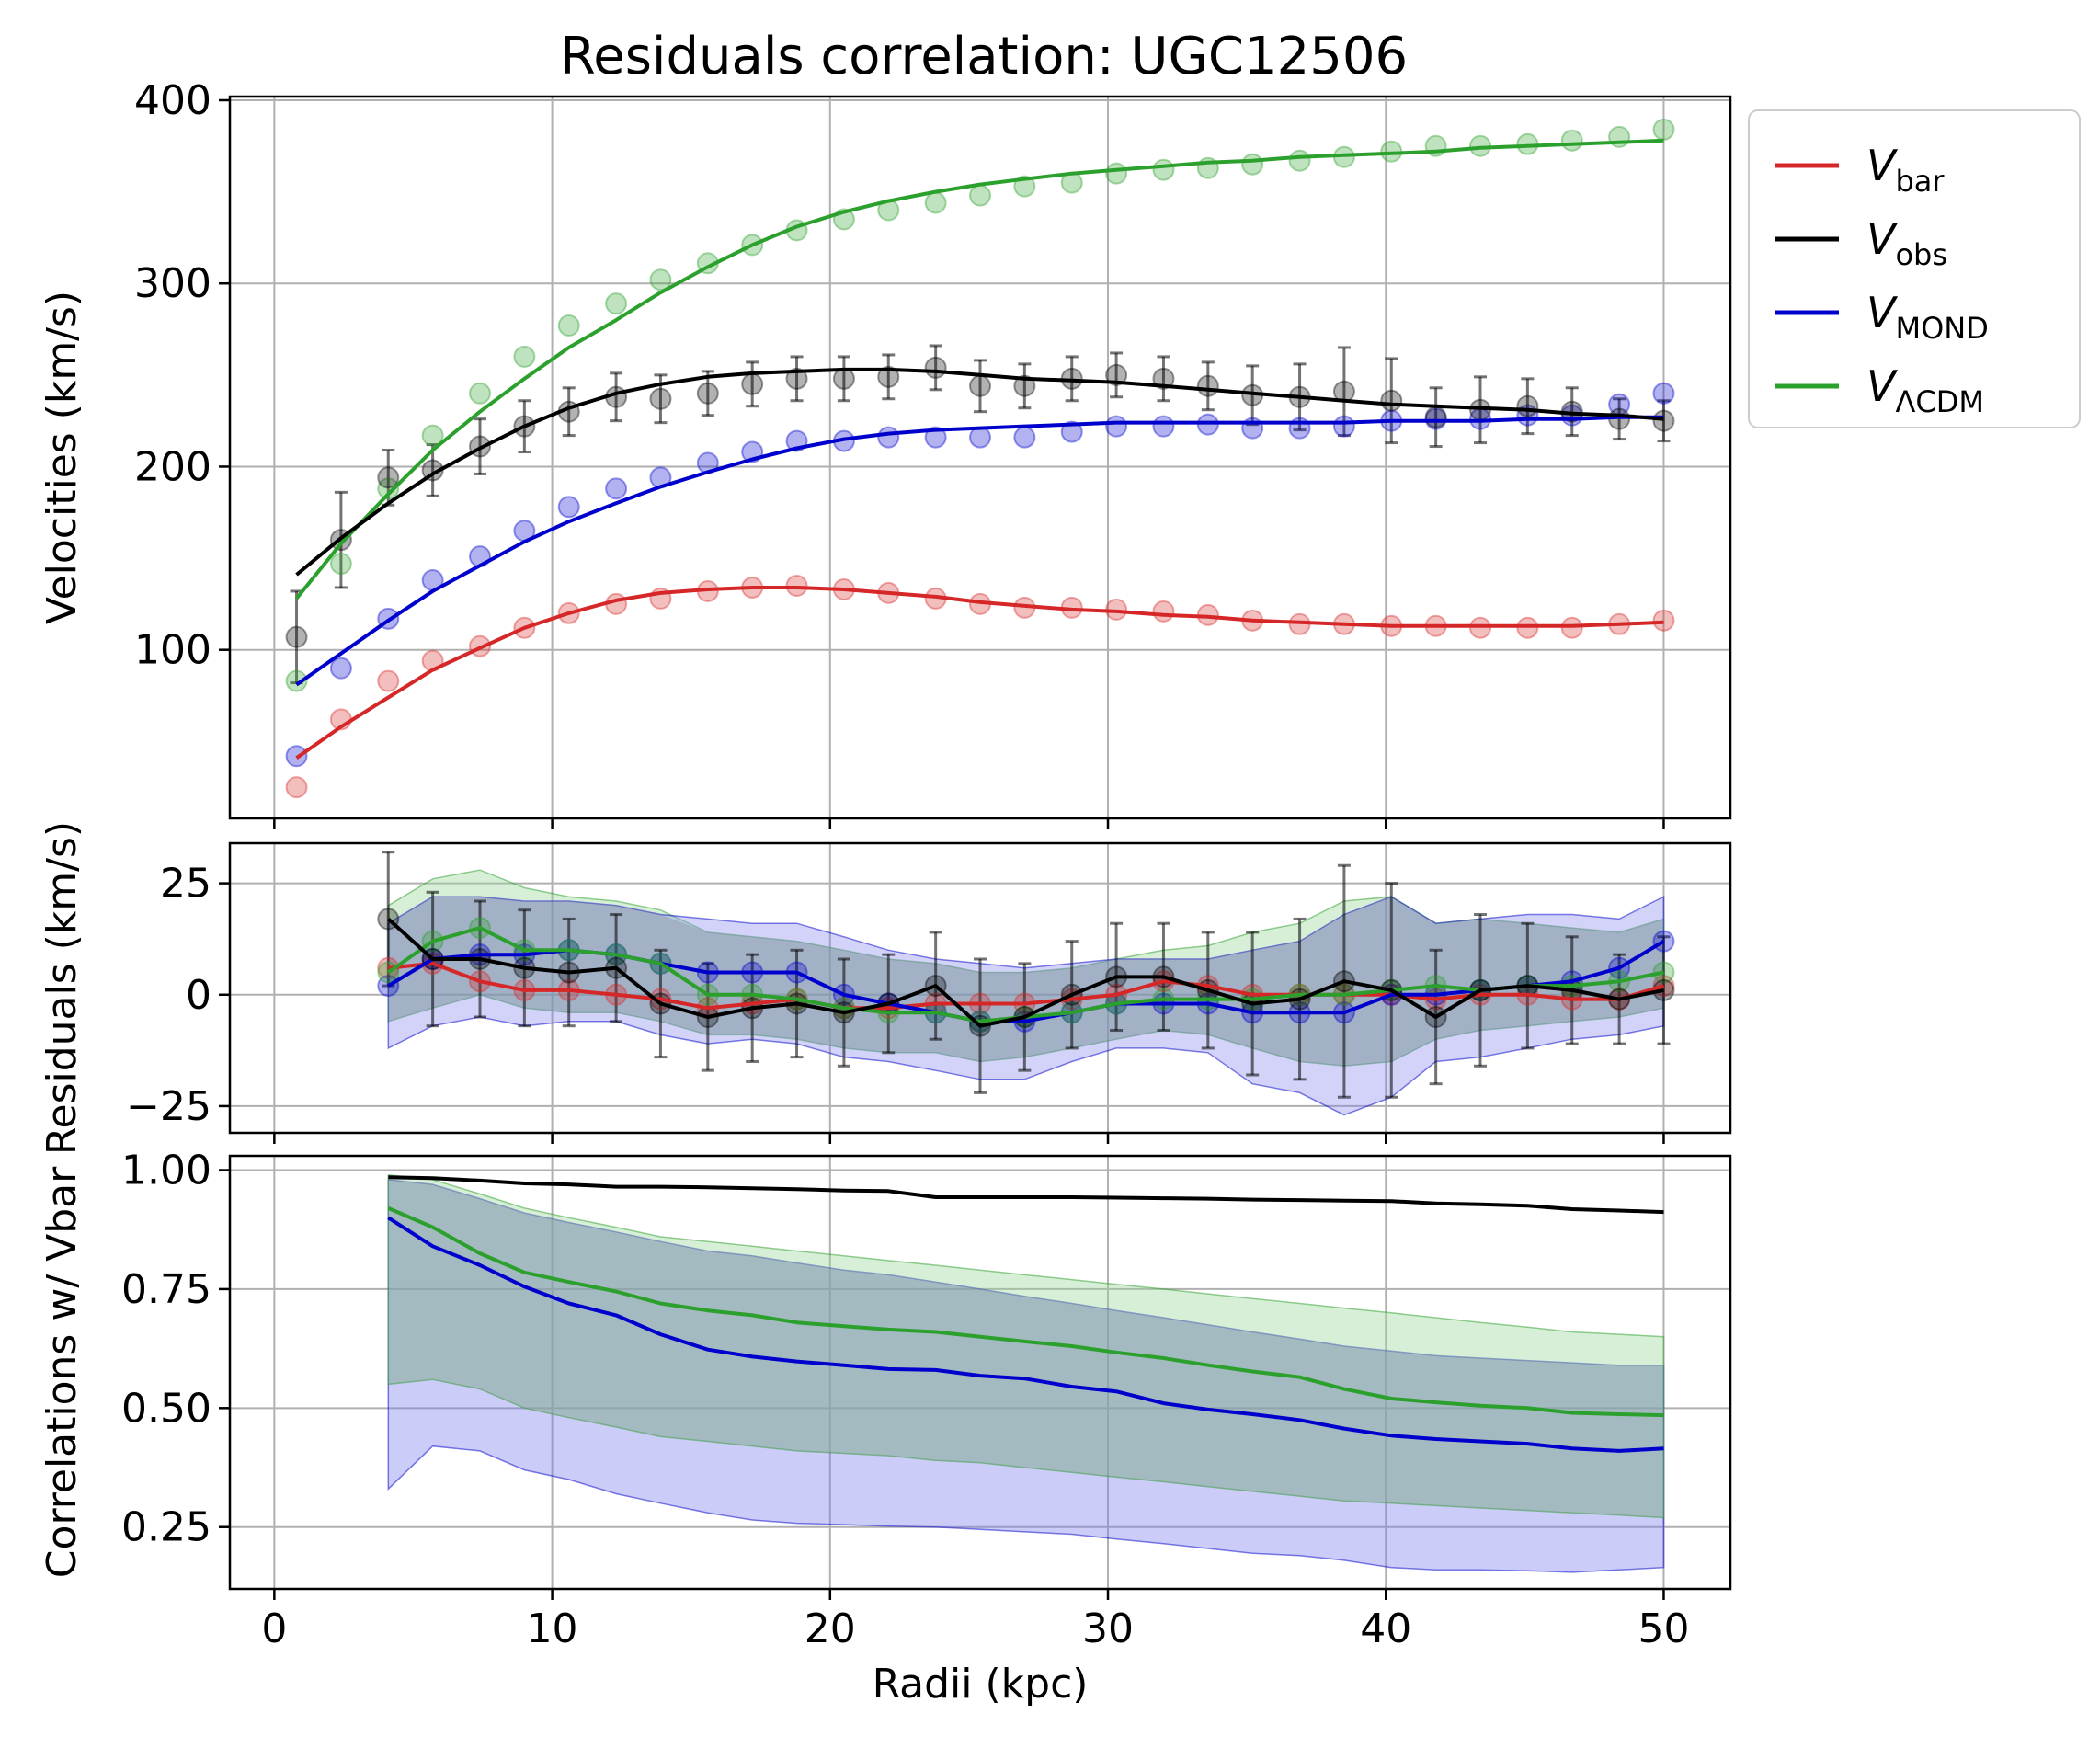 This screenshot has width=2100, height=1748. What do you see at coordinates (166, 1171) in the screenshot?
I see `y-tick-label: 1.00` at bounding box center [166, 1171].